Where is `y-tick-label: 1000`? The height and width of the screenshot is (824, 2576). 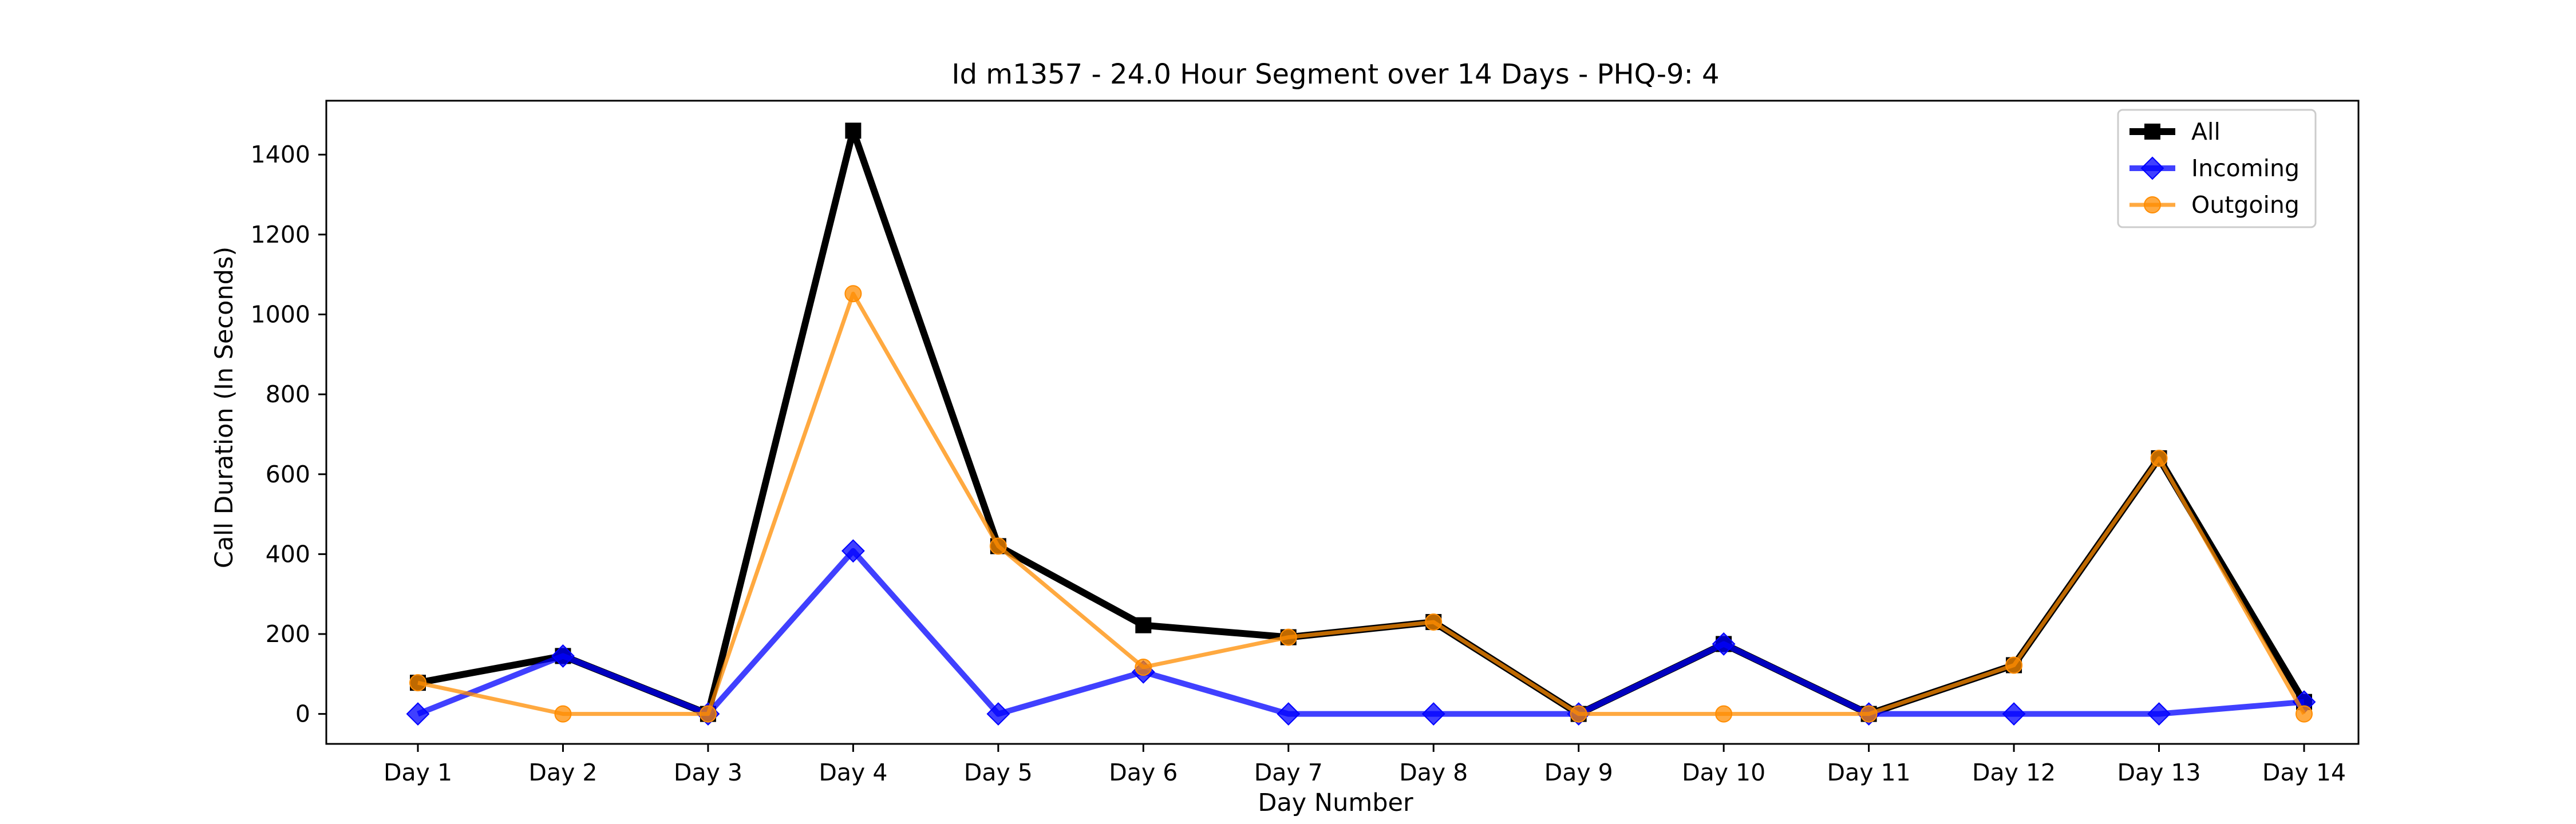 y-tick-label: 1000 is located at coordinates (280, 314).